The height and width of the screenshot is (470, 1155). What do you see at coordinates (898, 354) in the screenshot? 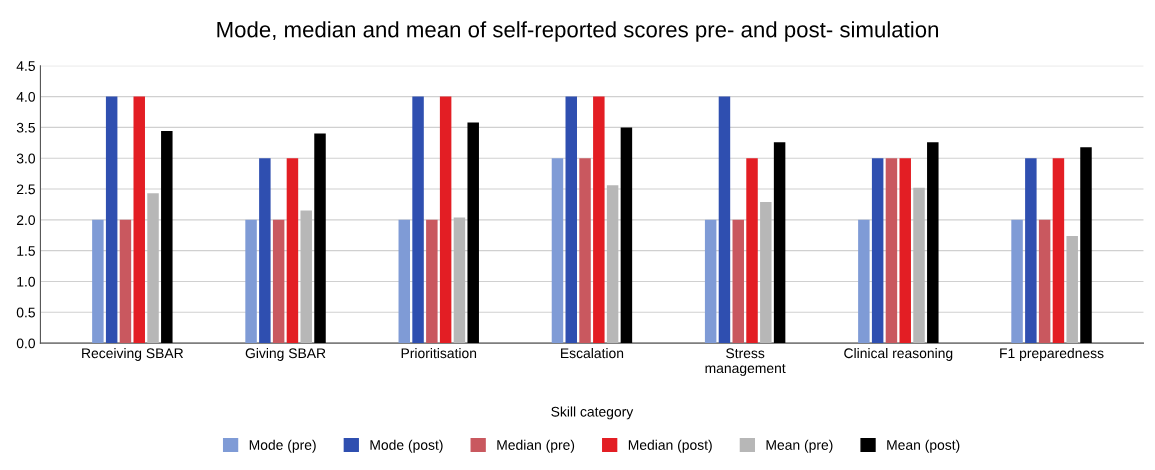
I see `x-tick-label: Clinical reasoning` at bounding box center [898, 354].